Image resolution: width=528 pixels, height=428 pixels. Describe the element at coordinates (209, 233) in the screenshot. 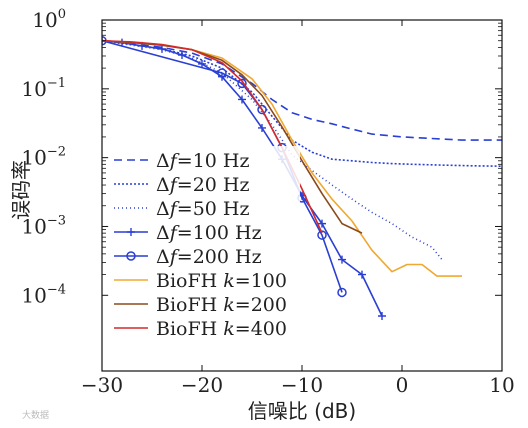

I see `legend-label-4: Δf=100 Hz` at that location.